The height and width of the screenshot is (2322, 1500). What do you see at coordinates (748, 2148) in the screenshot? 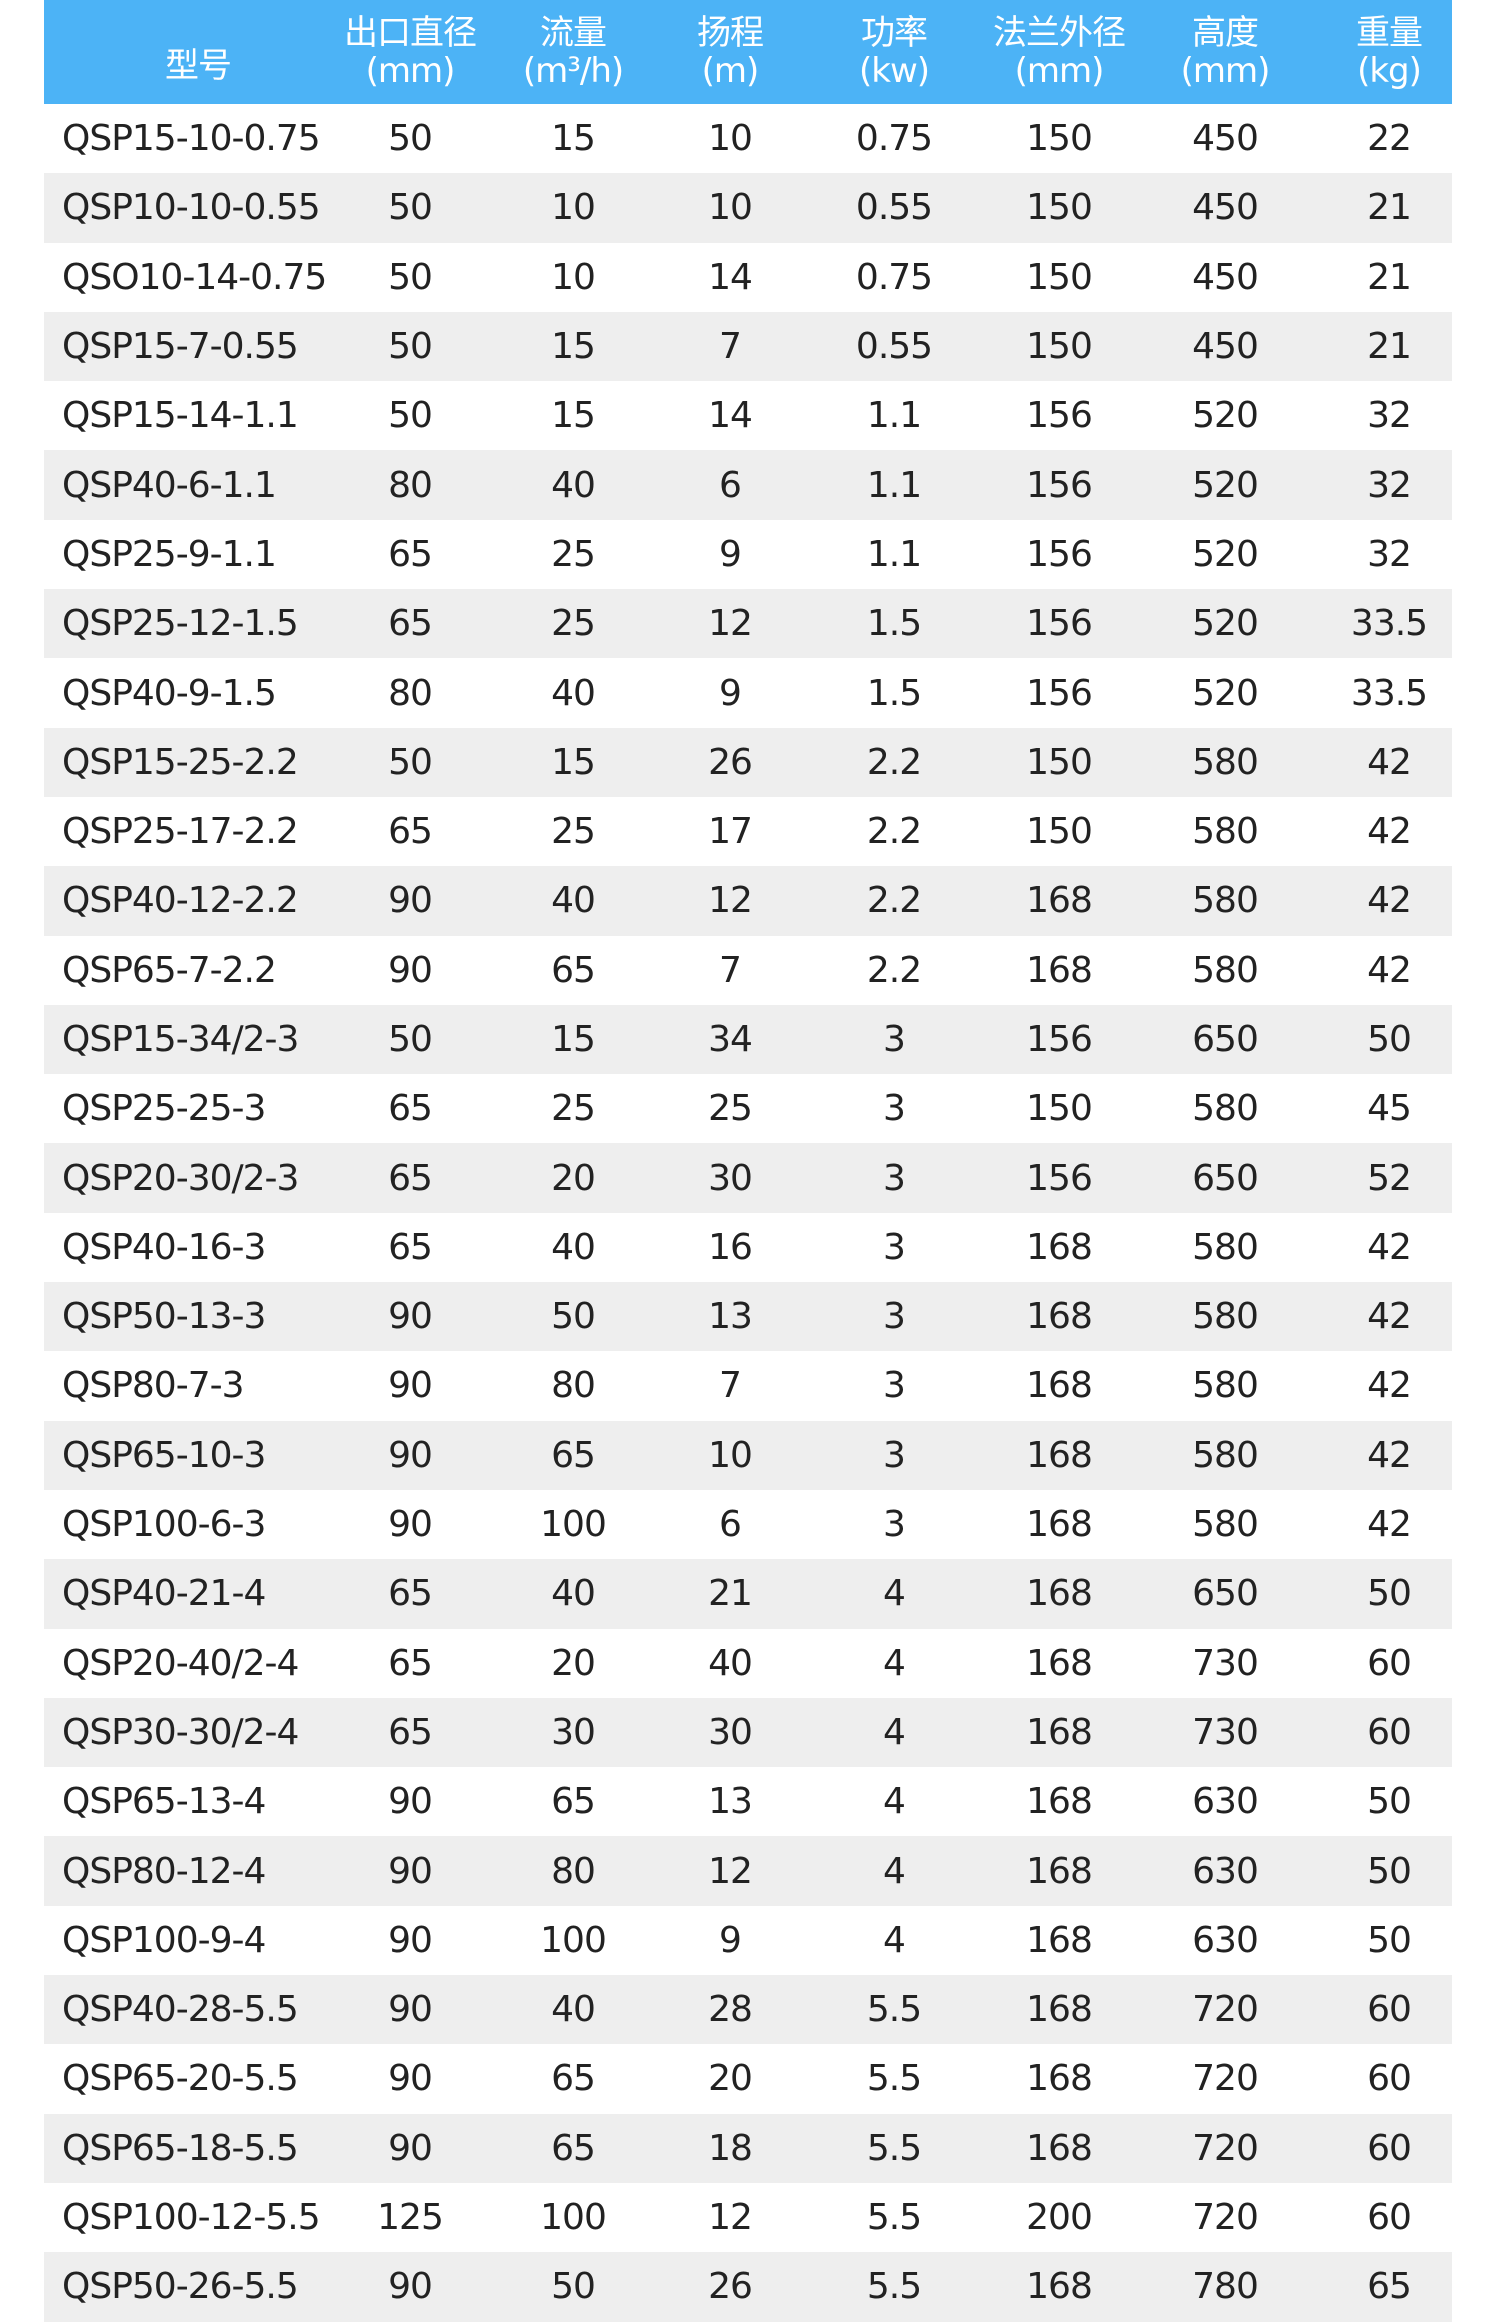
I see `table-row: QSP65-18-5.5 90 65 18 5.5 168 720 60` at bounding box center [748, 2148].